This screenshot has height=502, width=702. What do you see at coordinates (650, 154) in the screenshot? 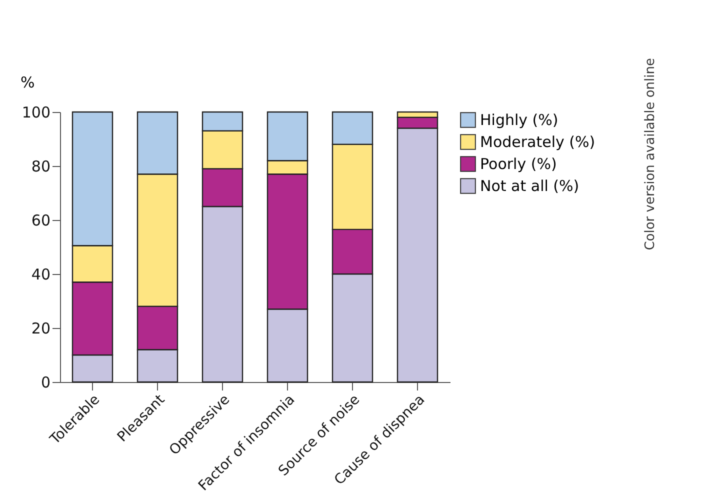
I see `text: Color version available online` at bounding box center [650, 154].